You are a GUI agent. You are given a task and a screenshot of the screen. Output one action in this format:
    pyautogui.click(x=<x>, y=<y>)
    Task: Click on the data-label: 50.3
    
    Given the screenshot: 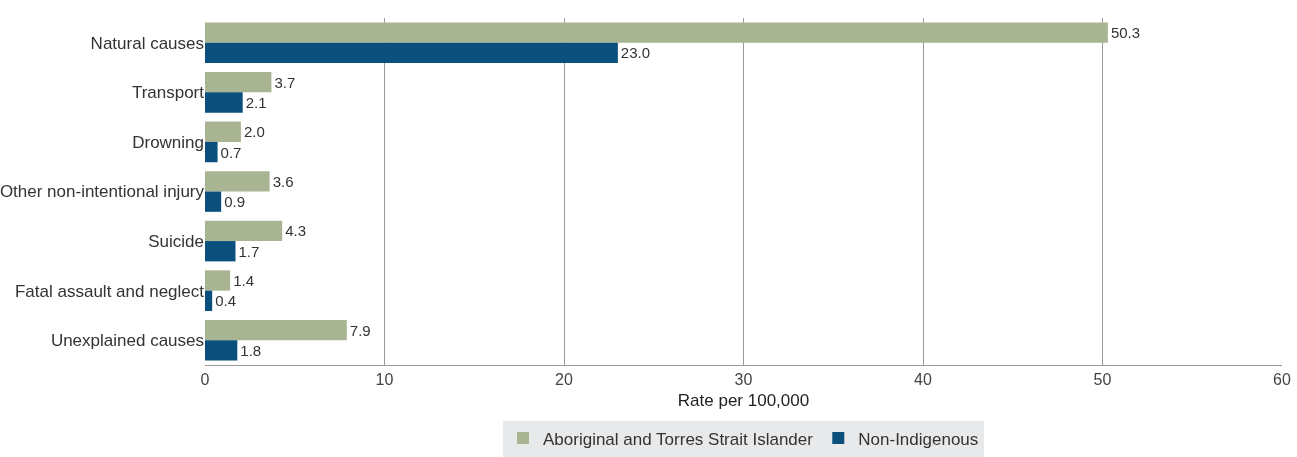 What is the action you would take?
    pyautogui.click(x=1125, y=33)
    